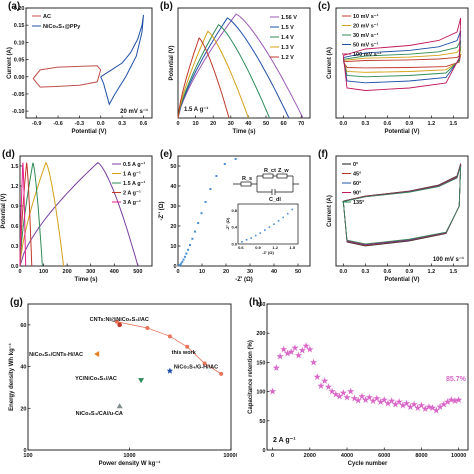 The image size is (474, 474). I want to click on x-tick-label: 70, so click(301, 124).